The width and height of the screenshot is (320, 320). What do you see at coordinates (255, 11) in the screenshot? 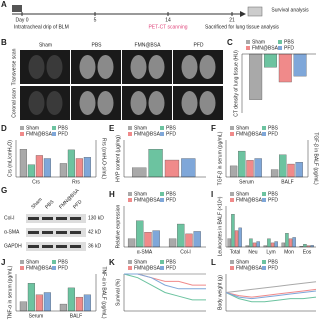
I see `survival-box` at bounding box center [255, 11].